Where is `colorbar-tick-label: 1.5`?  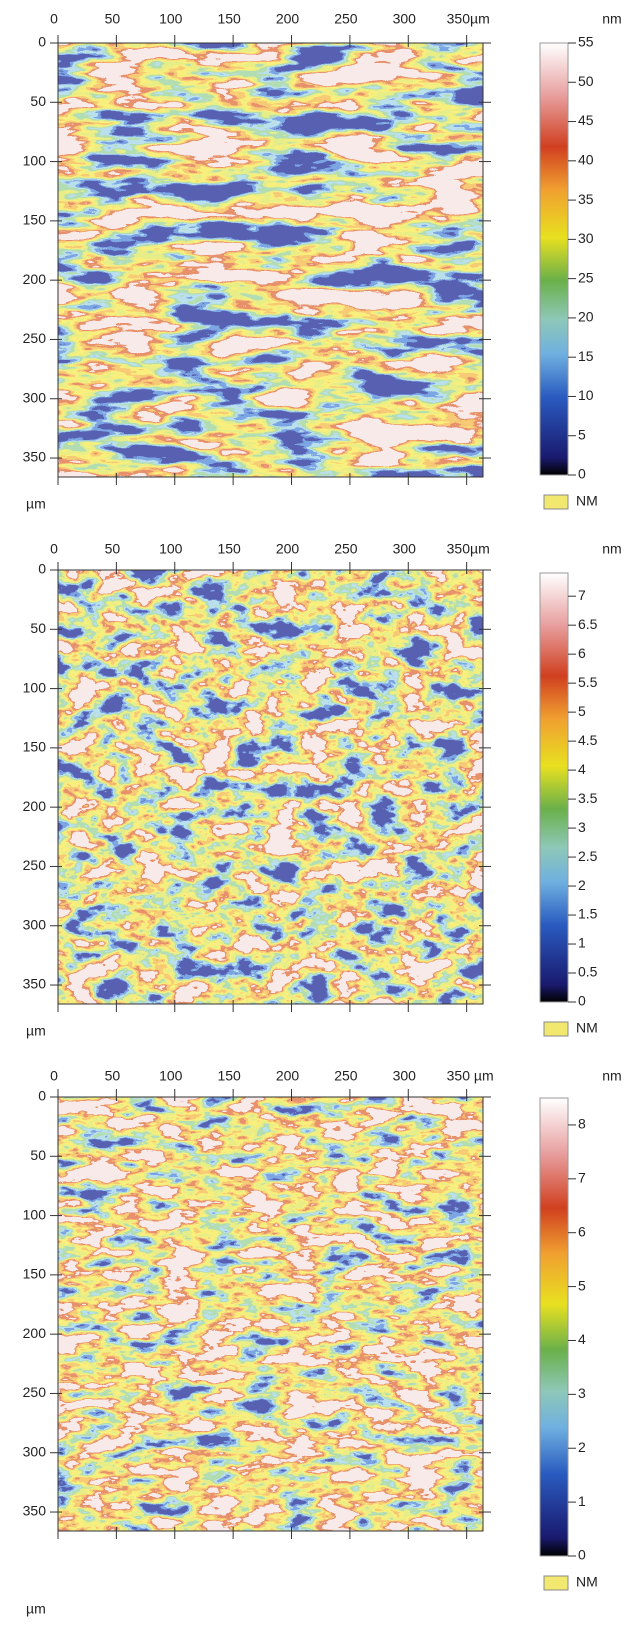 colorbar-tick-label: 1.5 is located at coordinates (588, 914).